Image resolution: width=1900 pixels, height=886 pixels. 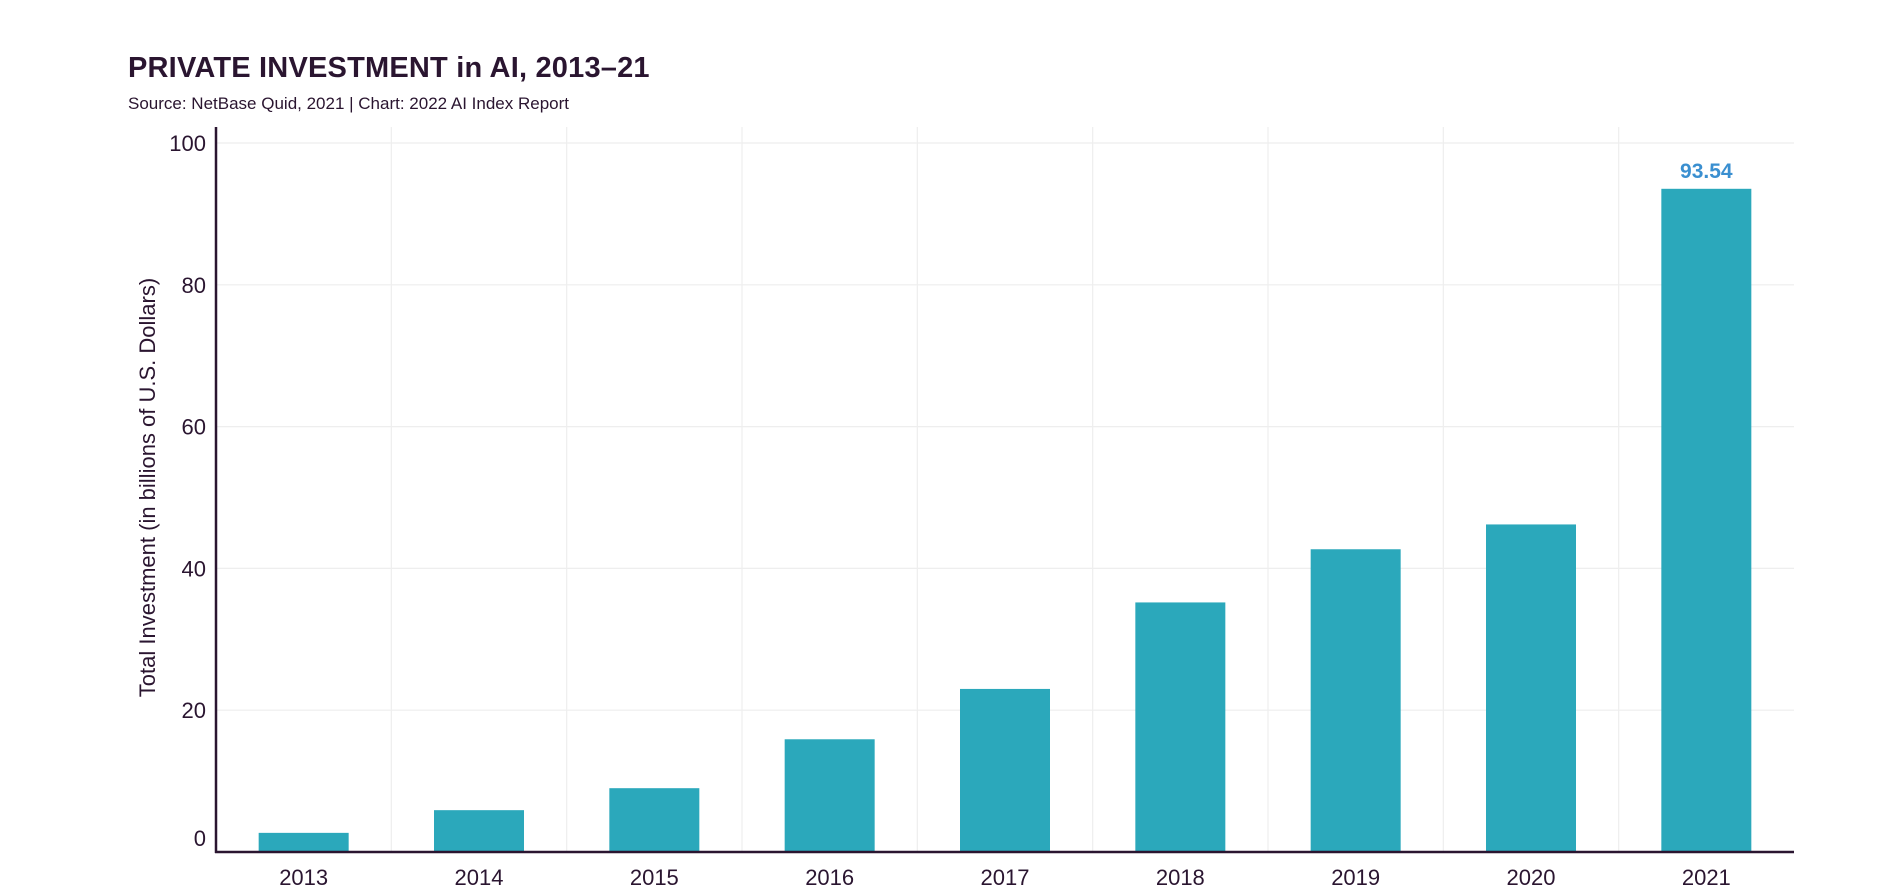 I want to click on chart-title: PRIVATE INVESTMENT in AI, 2013–21, so click(x=389, y=68).